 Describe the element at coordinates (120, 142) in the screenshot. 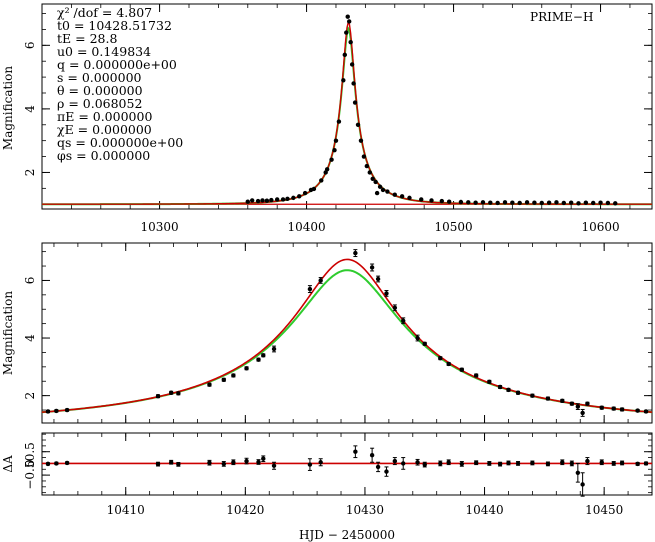

I see `param-qs: qs = 0.000000e+00` at that location.